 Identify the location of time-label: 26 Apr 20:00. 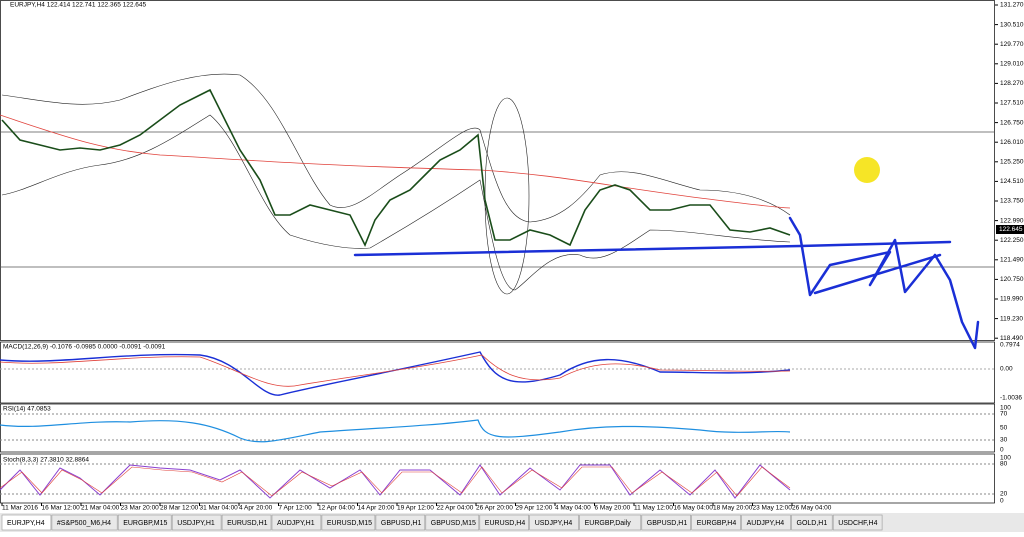
(494, 508).